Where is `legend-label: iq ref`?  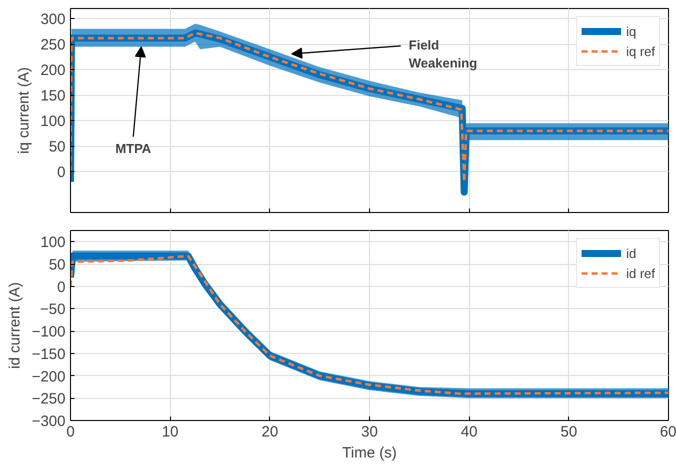
legend-label: iq ref is located at coordinates (640, 51).